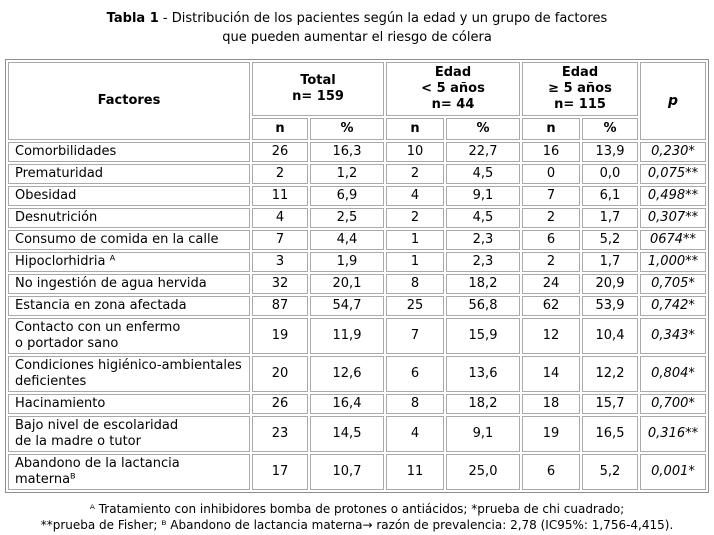 This screenshot has height=535, width=714. What do you see at coordinates (610, 306) in the screenshot?
I see `ge5-pct-cell: 53,9` at bounding box center [610, 306].